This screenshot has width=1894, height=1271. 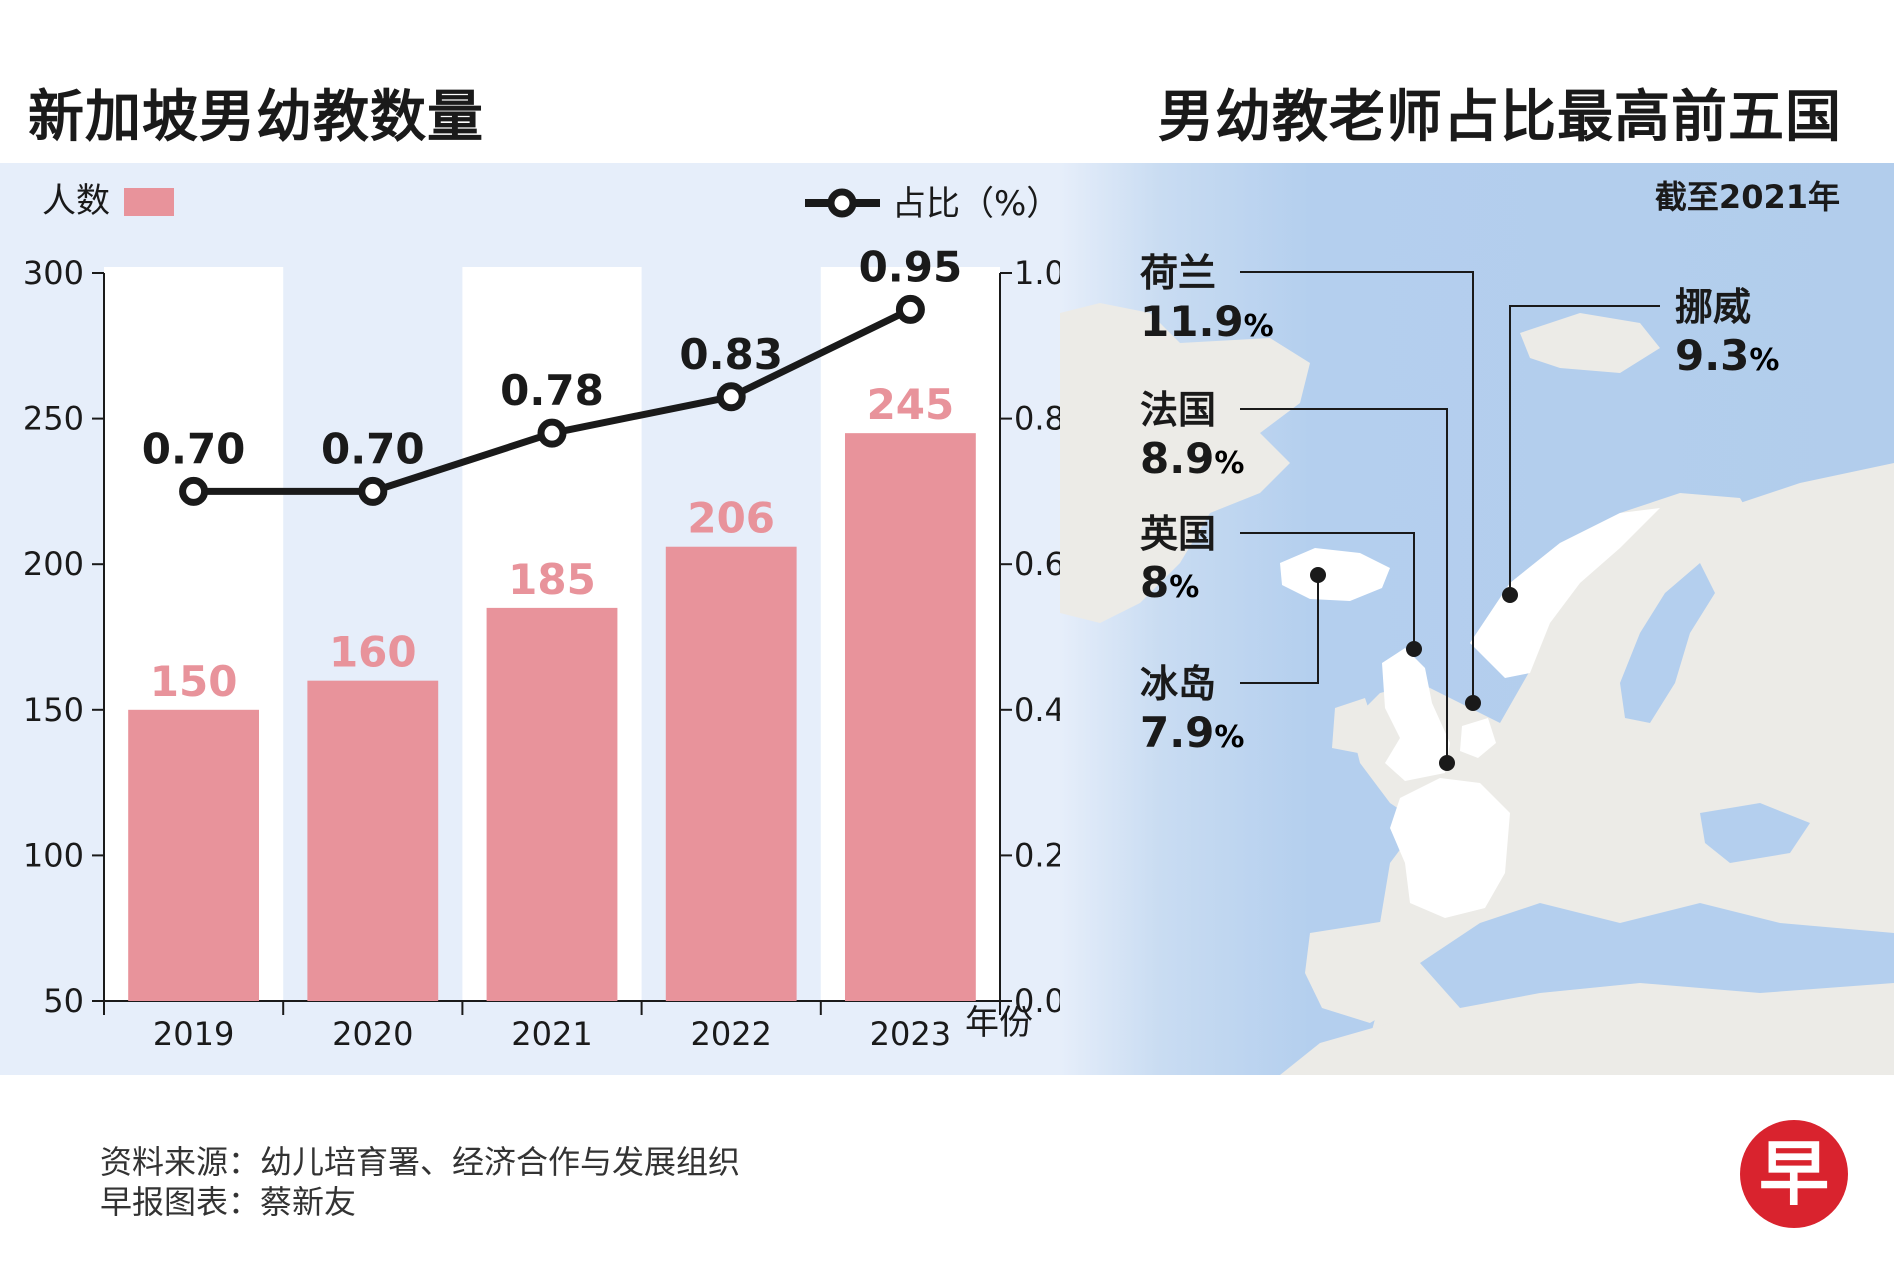 What do you see at coordinates (1207, 321) in the screenshot?
I see `netherlands-value: 11.9%` at bounding box center [1207, 321].